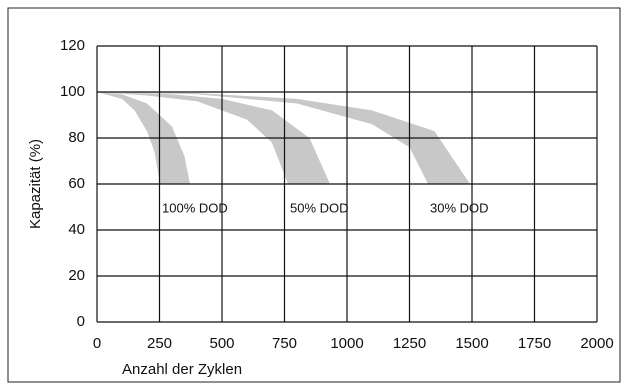  Describe the element at coordinates (81, 321) in the screenshot. I see `y-tick-label: 0` at that location.